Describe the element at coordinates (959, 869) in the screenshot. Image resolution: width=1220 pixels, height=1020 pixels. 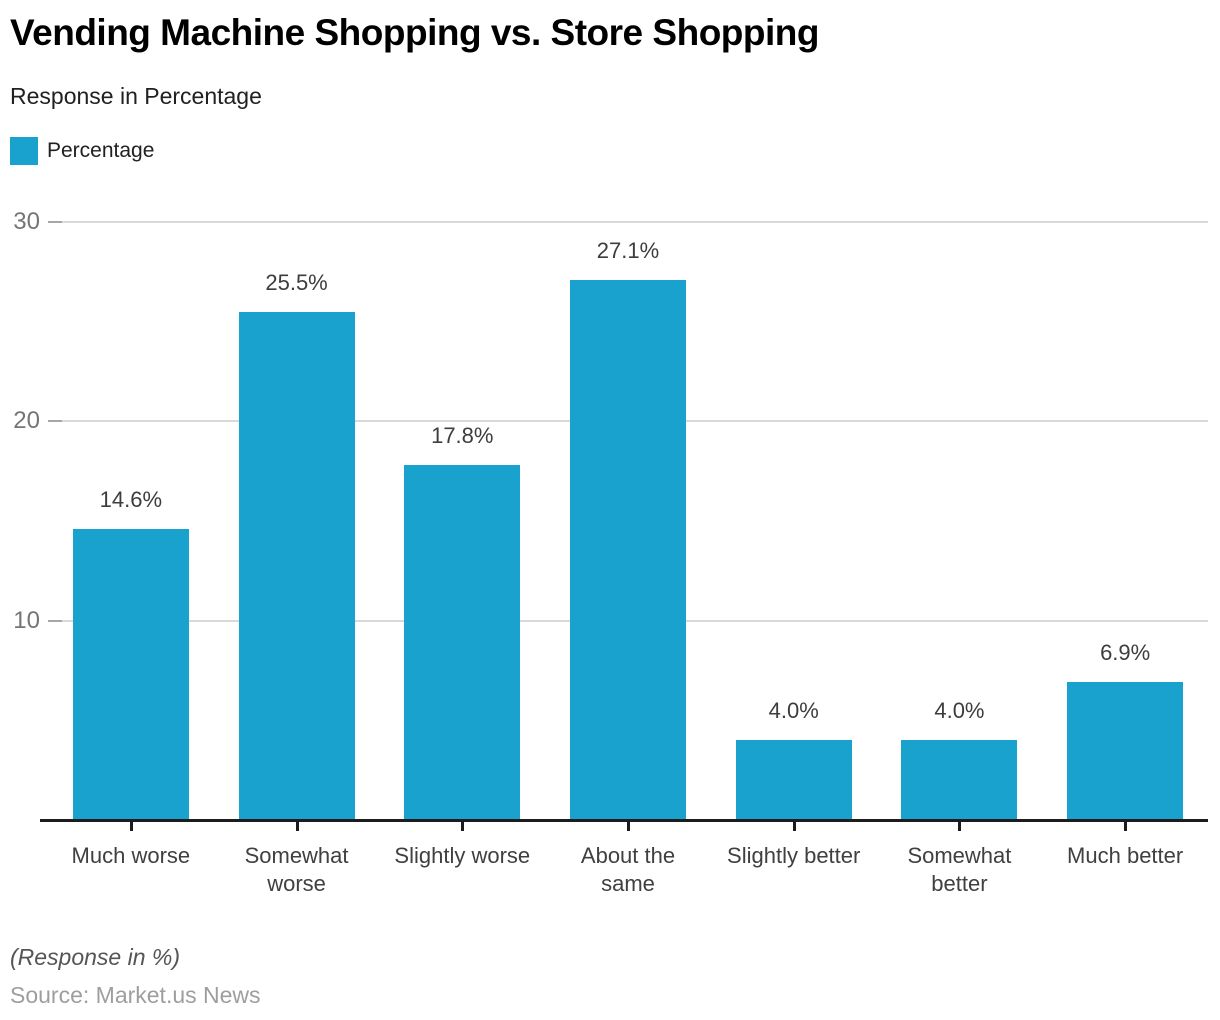
I see `x-axis-category-label: Somewhat better` at that location.